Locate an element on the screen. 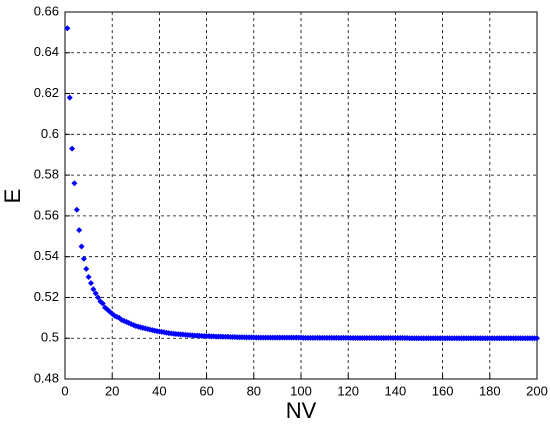 This screenshot has height=431, width=550. y-tick-label: 0.66 is located at coordinates (46, 10).